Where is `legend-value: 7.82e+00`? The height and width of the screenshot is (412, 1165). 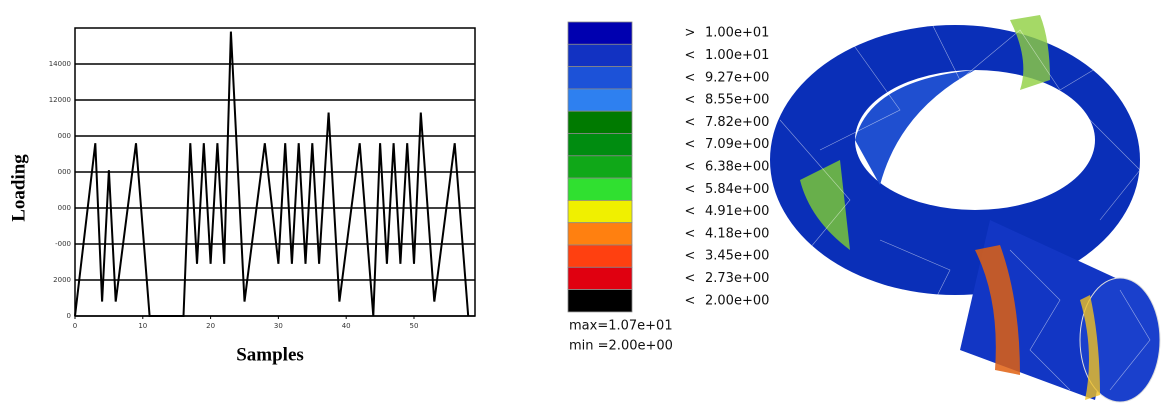 legend-value: 7.82e+00 is located at coordinates (737, 122).